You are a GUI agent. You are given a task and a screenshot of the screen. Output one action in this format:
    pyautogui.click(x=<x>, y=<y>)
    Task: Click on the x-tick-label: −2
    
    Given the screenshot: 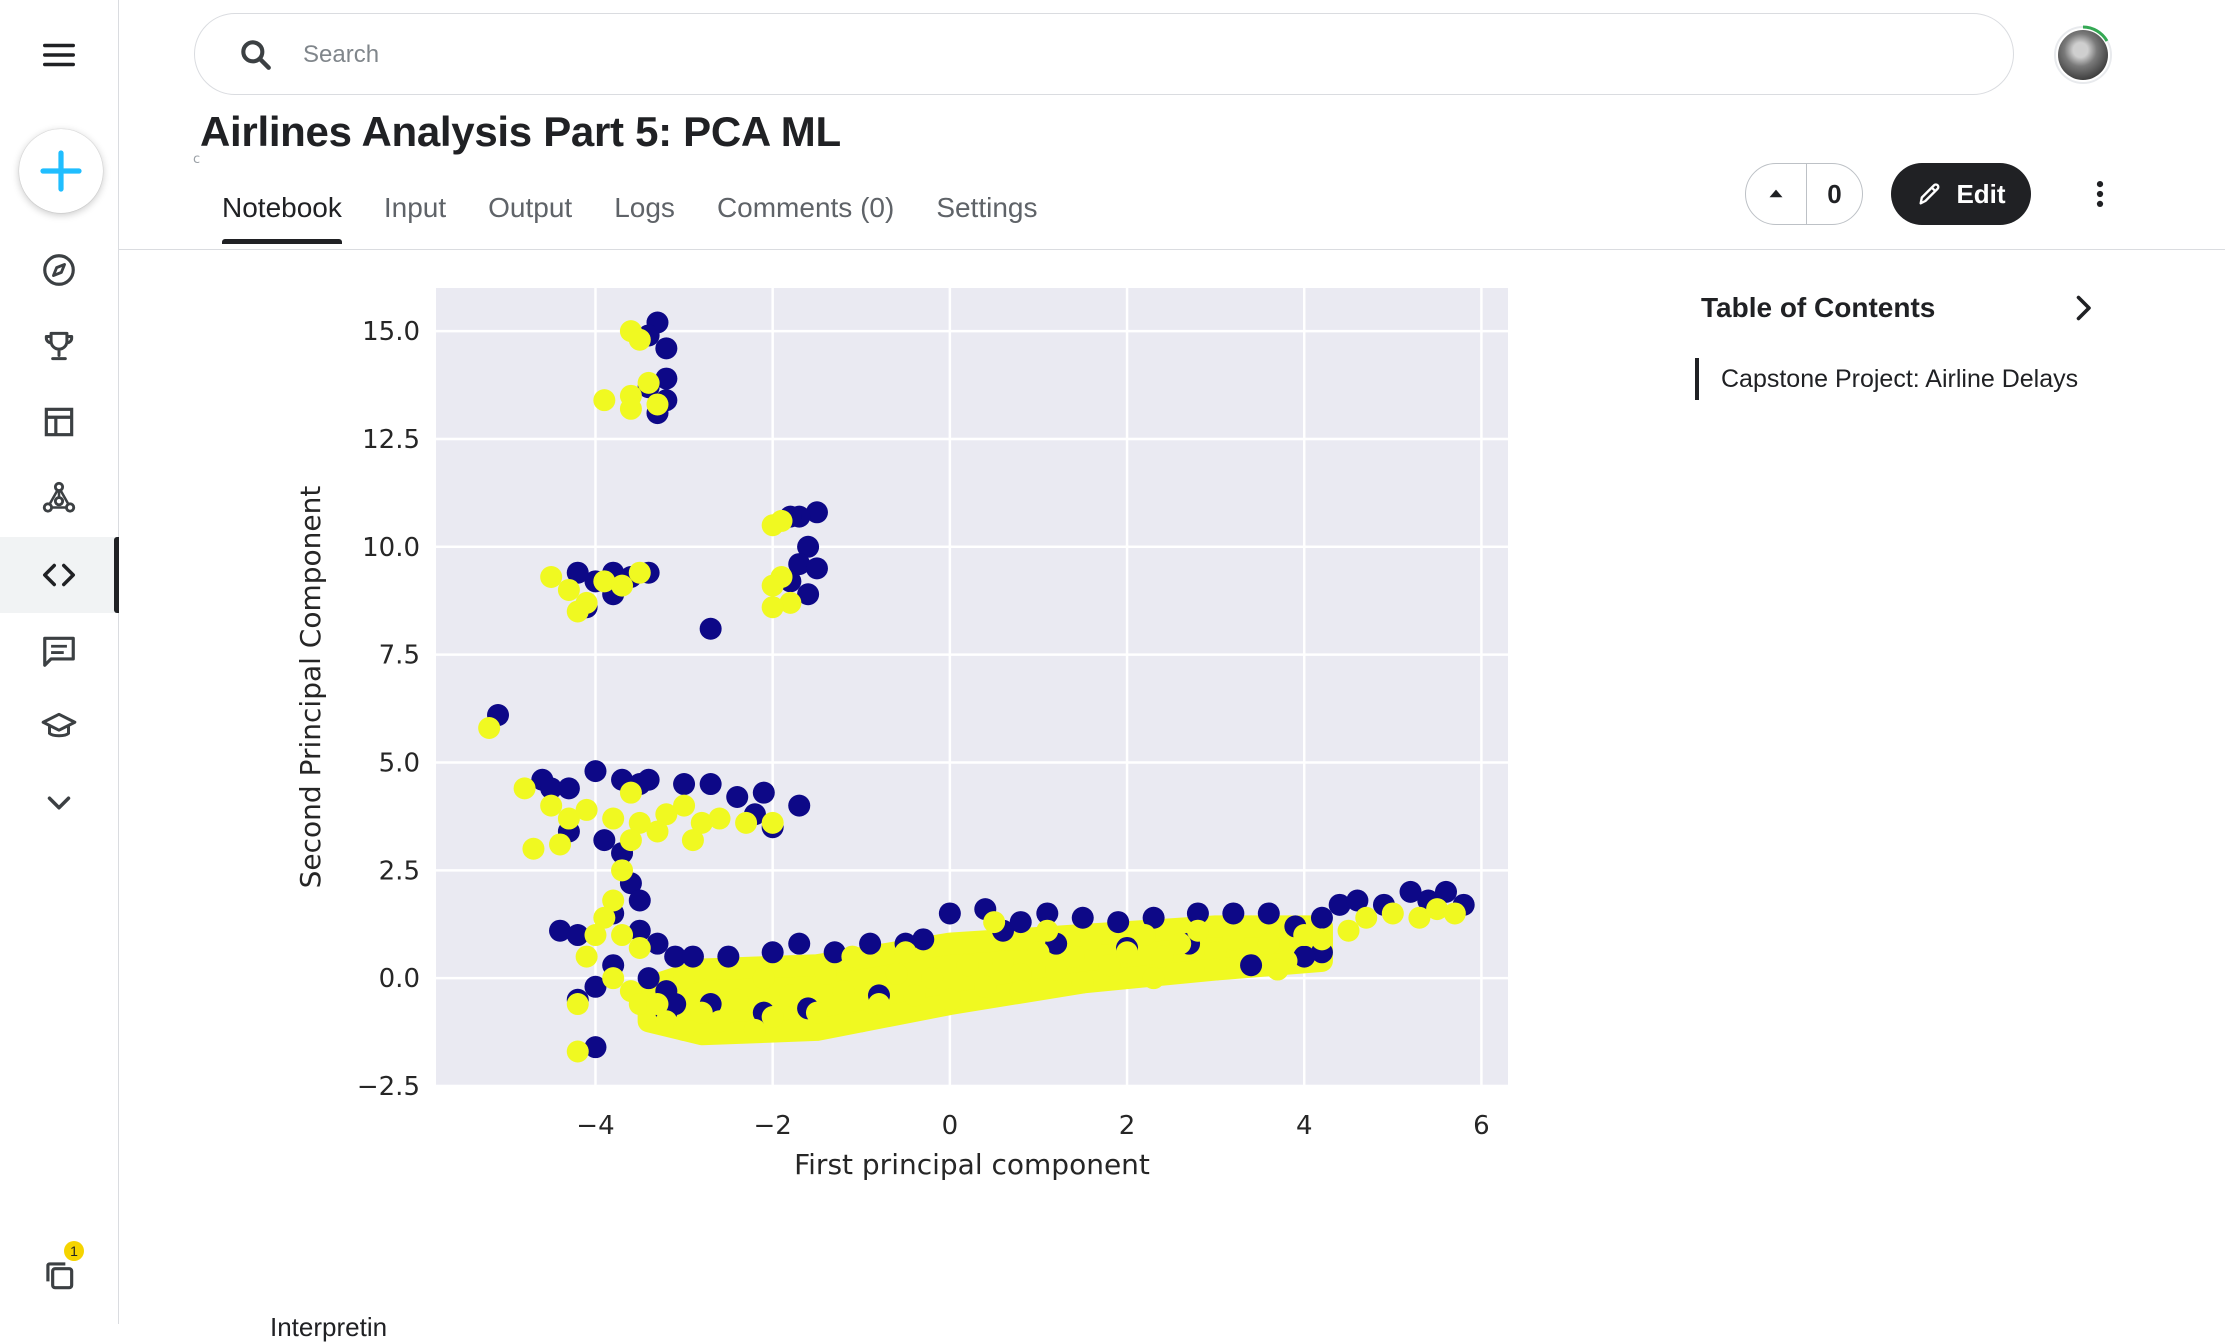 What is the action you would take?
    pyautogui.click(x=772, y=1126)
    